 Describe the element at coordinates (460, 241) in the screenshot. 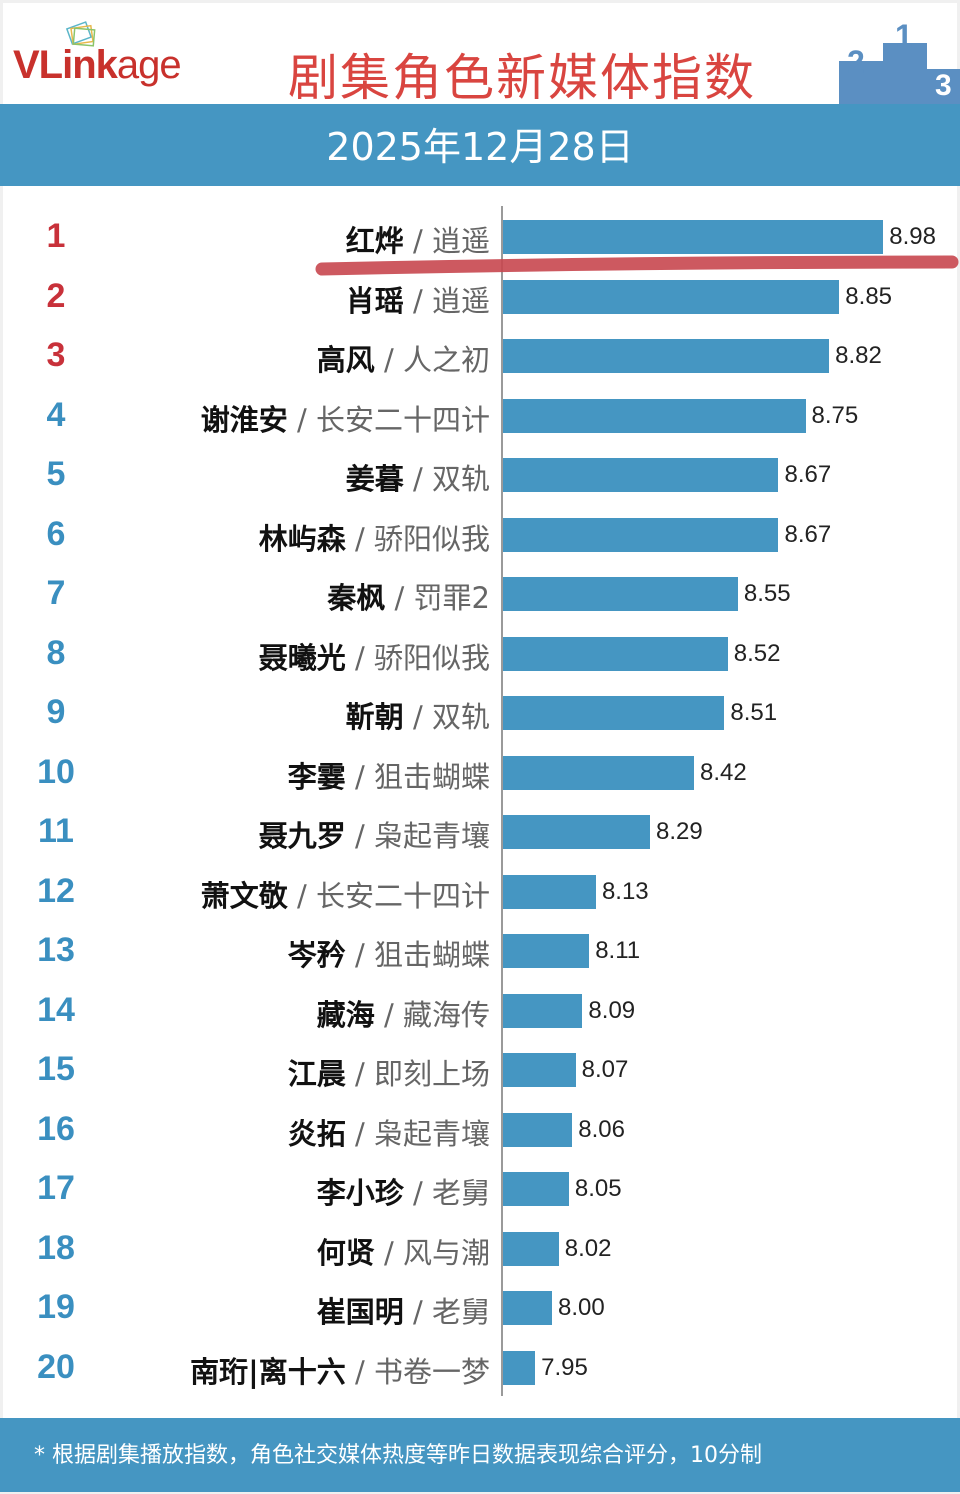

I see `show-name: 逍遥` at that location.